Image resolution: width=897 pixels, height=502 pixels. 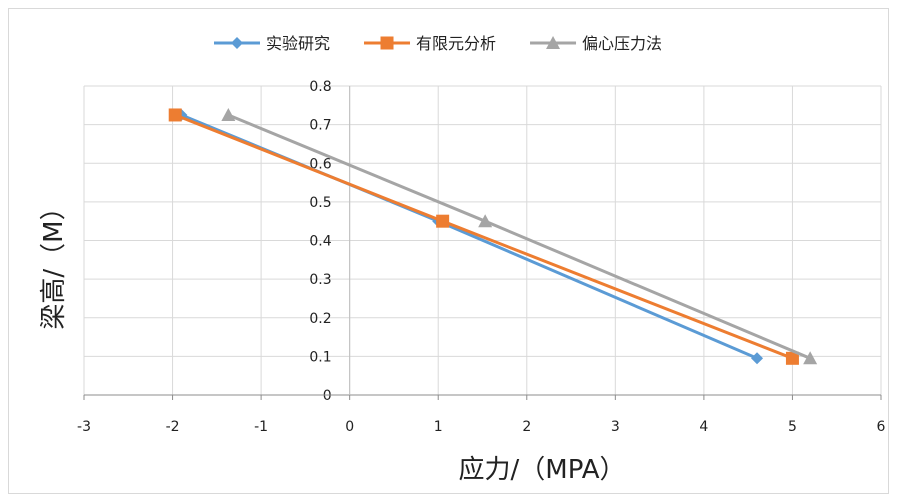 I want to click on series-0-point, so click(x=757, y=358).